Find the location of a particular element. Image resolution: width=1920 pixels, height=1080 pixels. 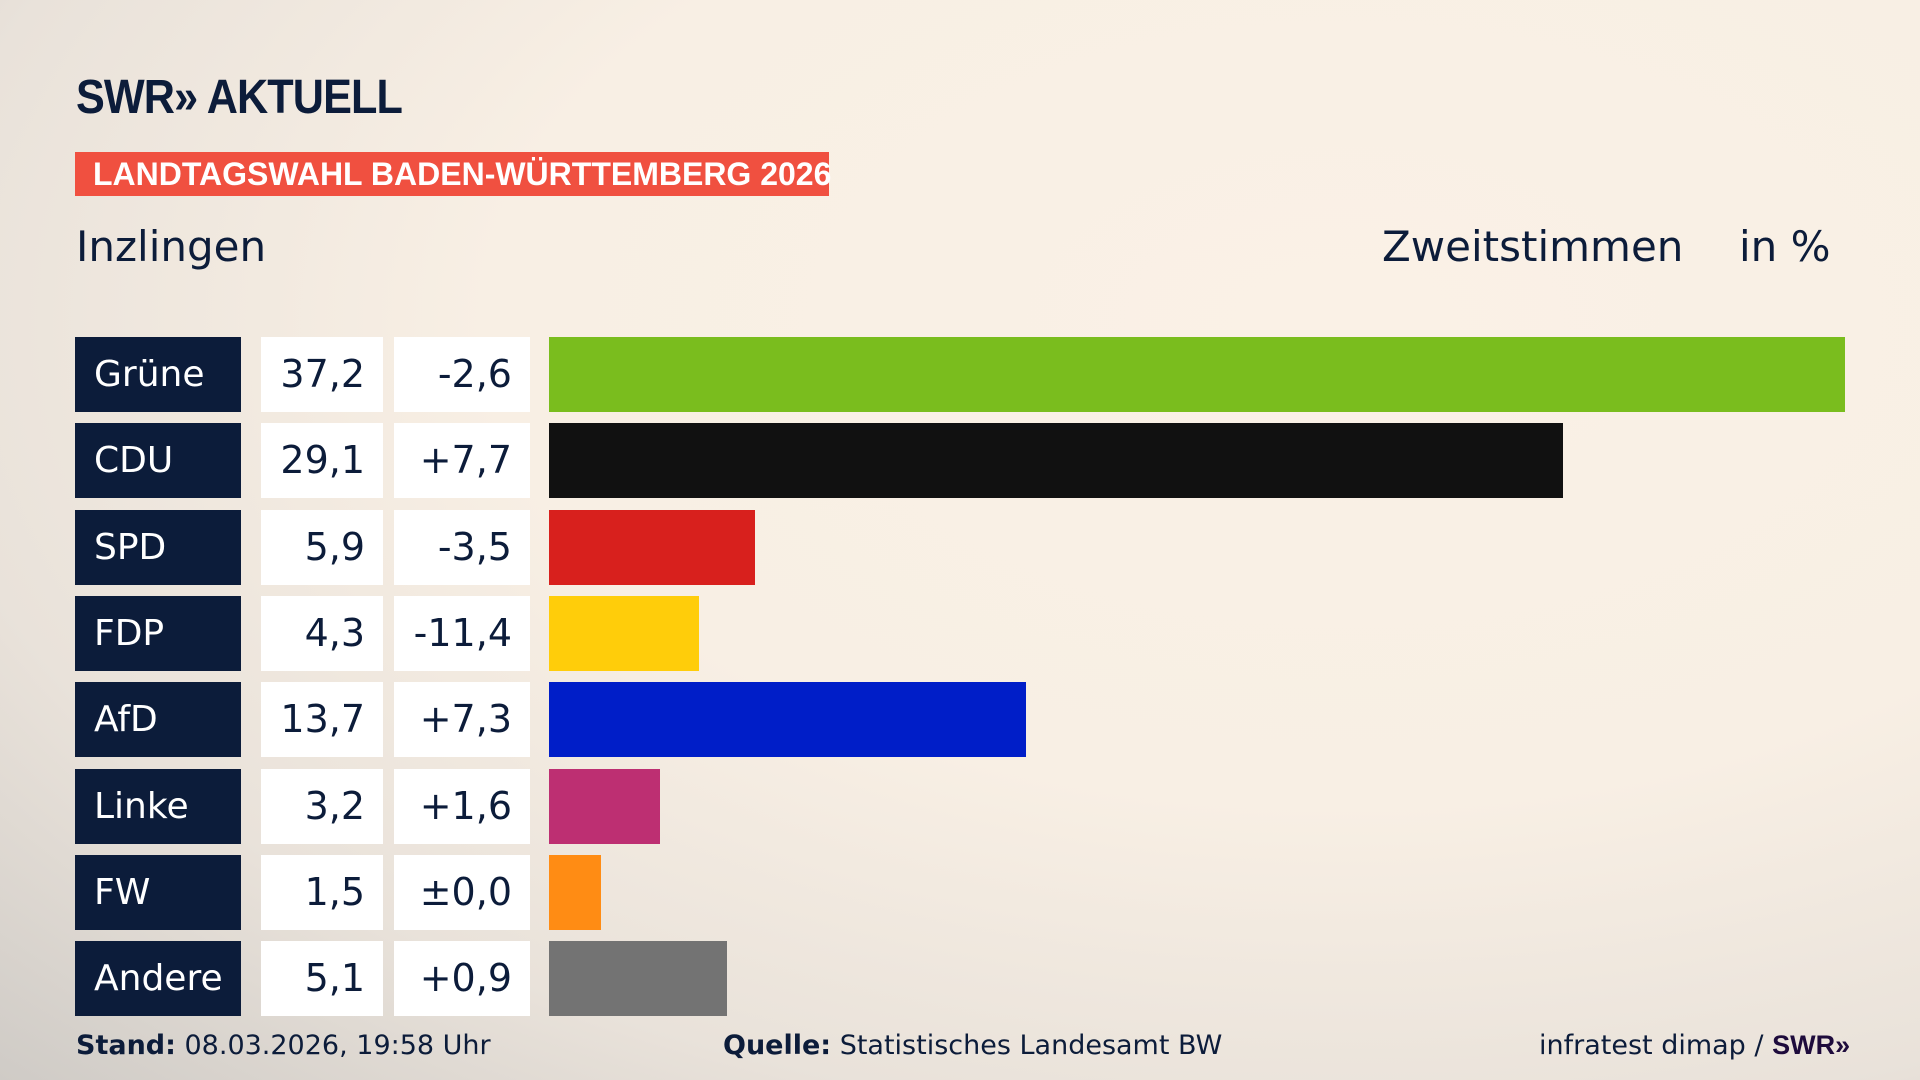

change-label: -11,4 is located at coordinates (462, 633).